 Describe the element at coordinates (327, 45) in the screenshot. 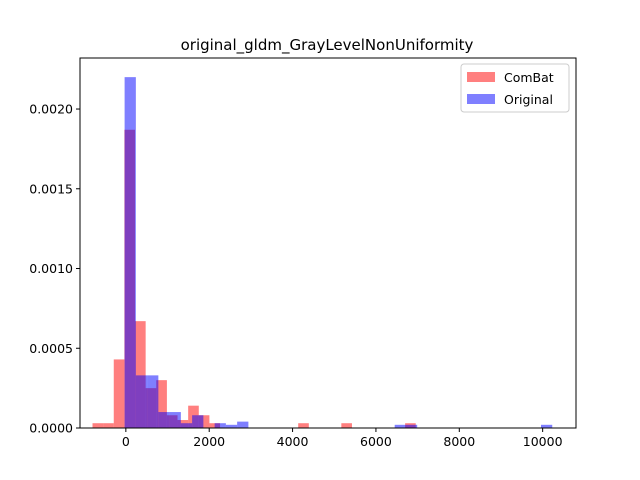

I see `chart-title: original_gldm_GrayLevelNonUniformity` at that location.